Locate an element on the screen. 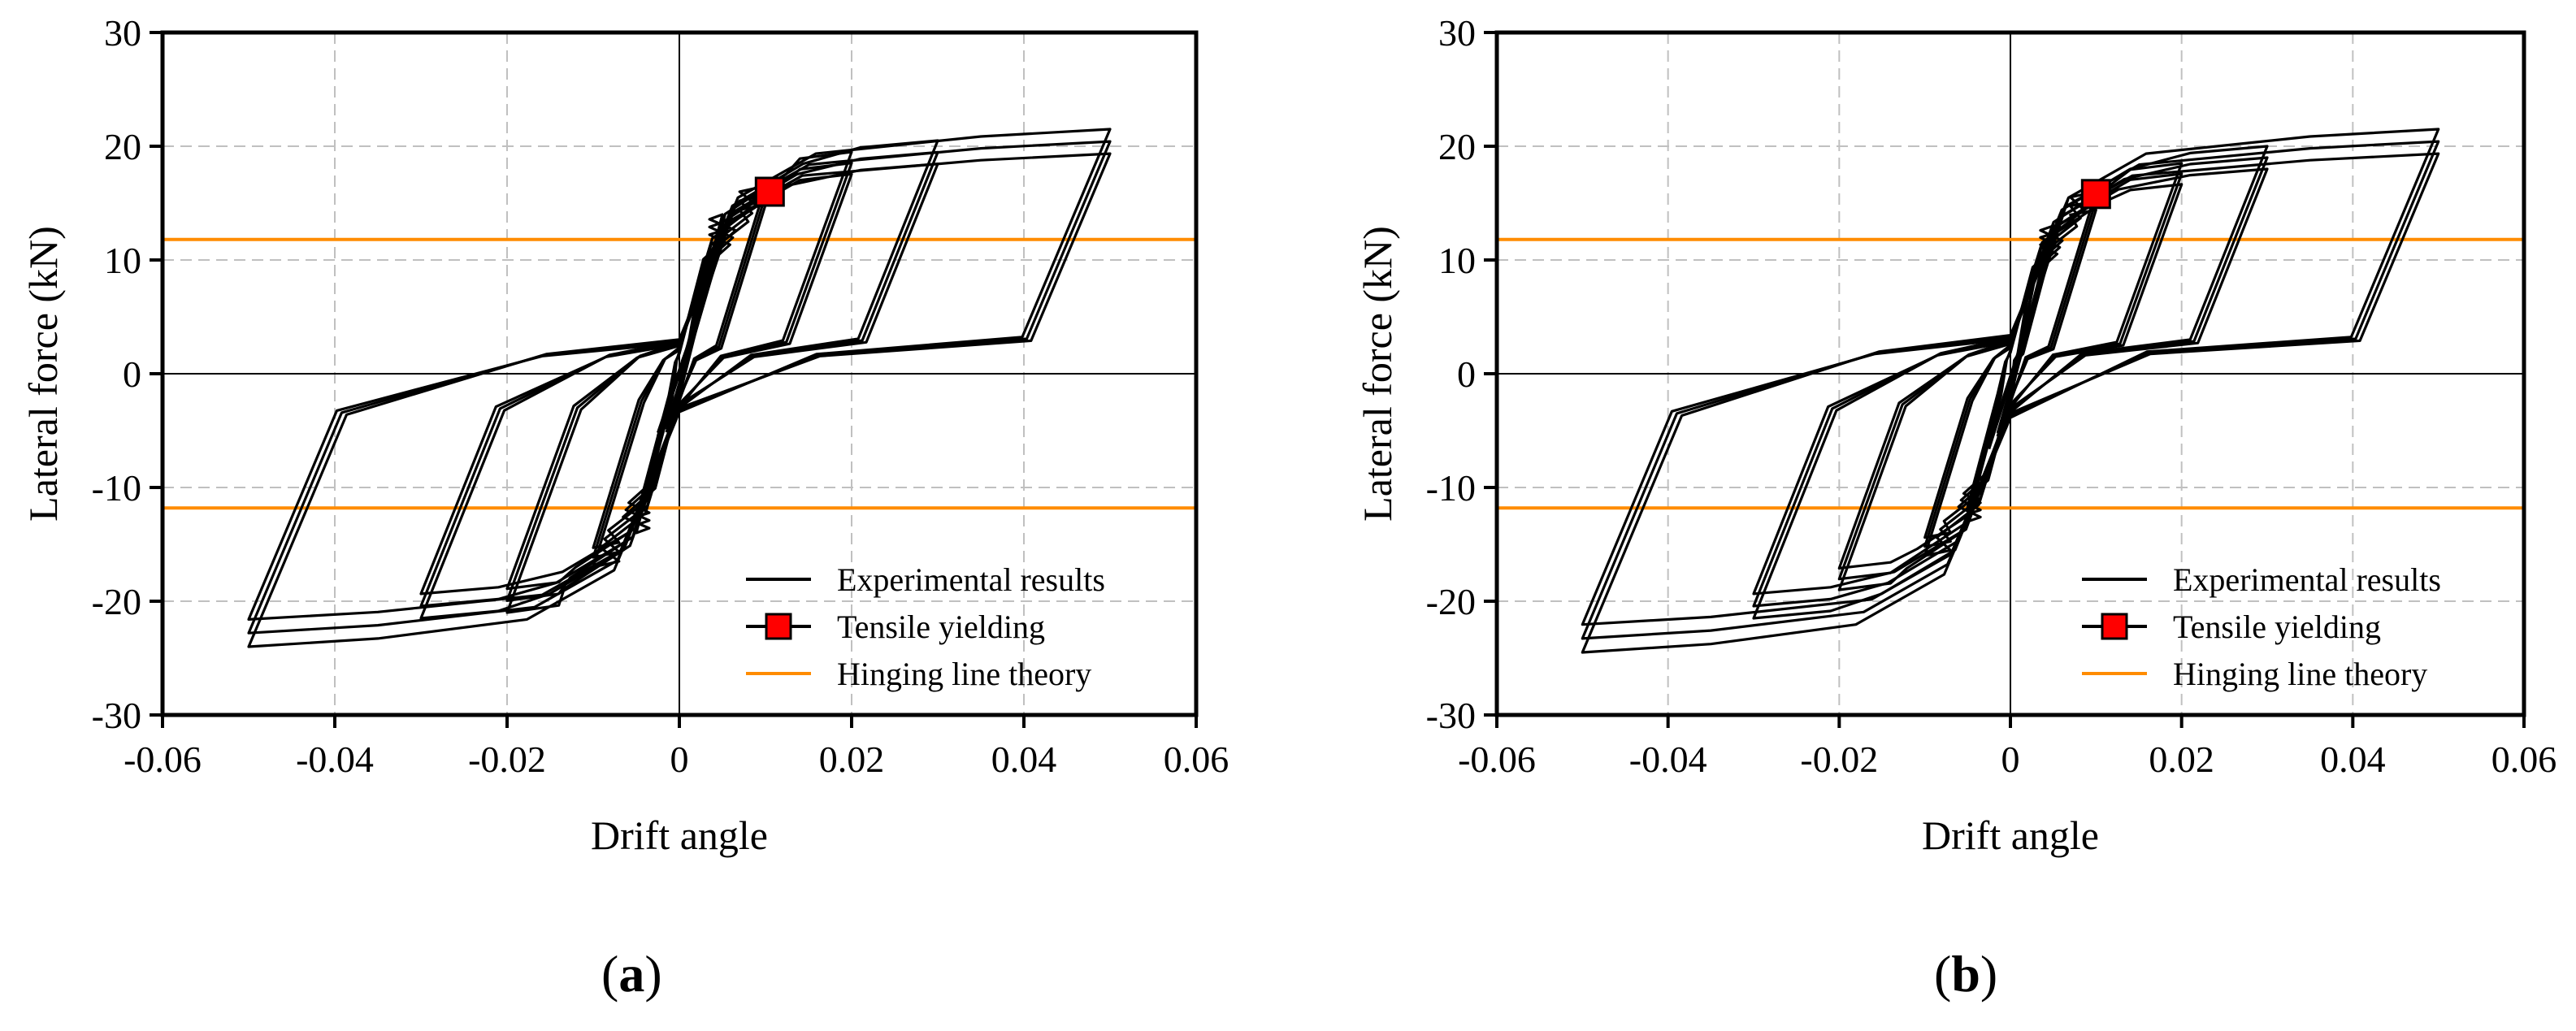  x-axis-title-b: Drift angle is located at coordinates (2010, 835).